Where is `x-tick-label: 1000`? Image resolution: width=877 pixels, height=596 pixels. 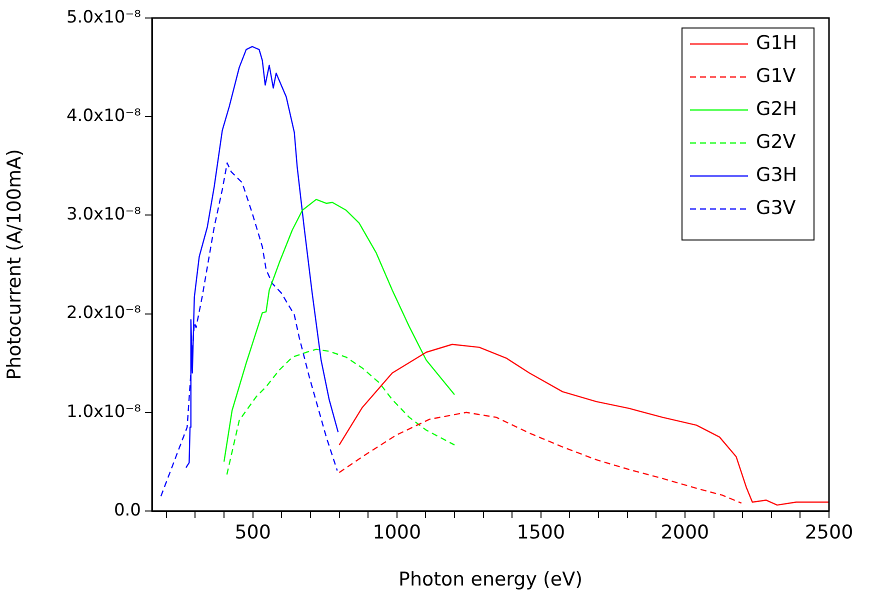 x-tick-label: 1000 is located at coordinates (397, 532).